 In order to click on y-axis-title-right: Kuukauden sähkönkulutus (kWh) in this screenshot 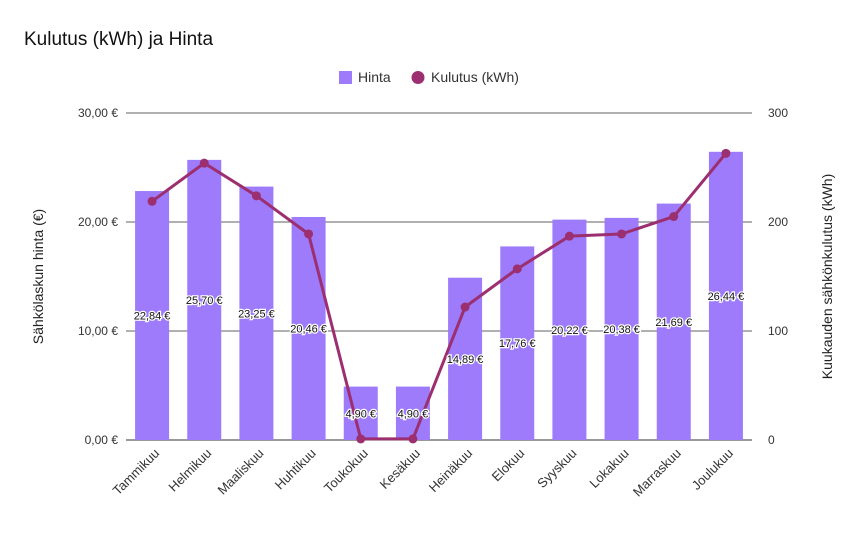, I will do `click(827, 276)`.